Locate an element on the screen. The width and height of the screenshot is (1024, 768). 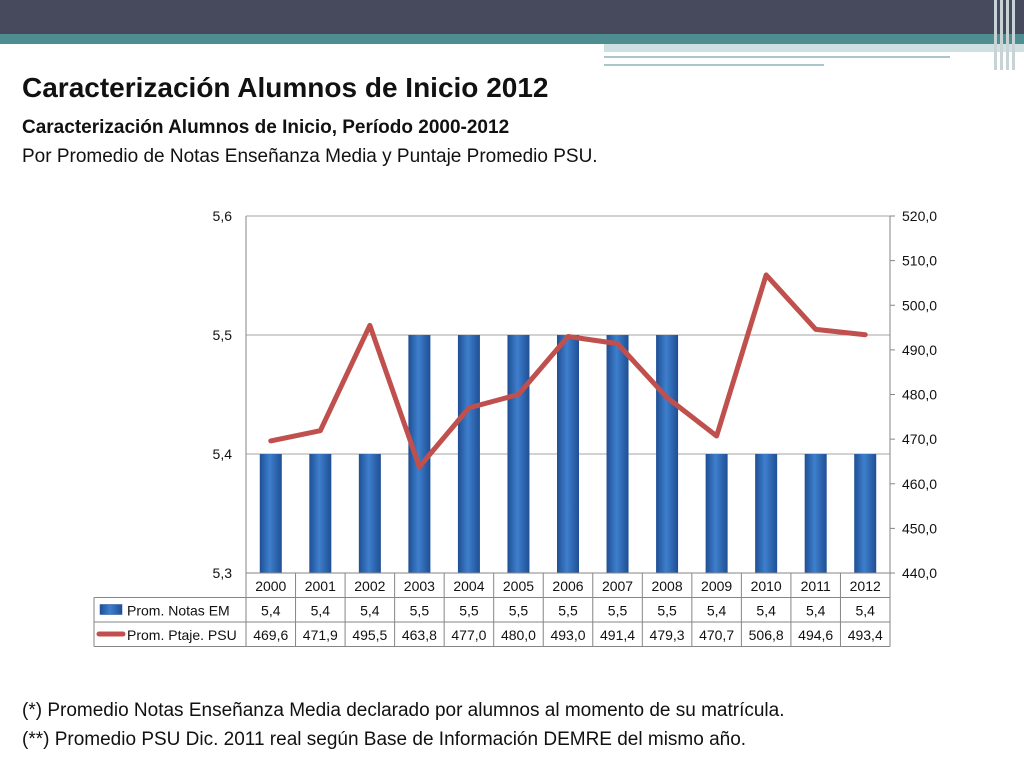
accent-line is located at coordinates (777, 57).